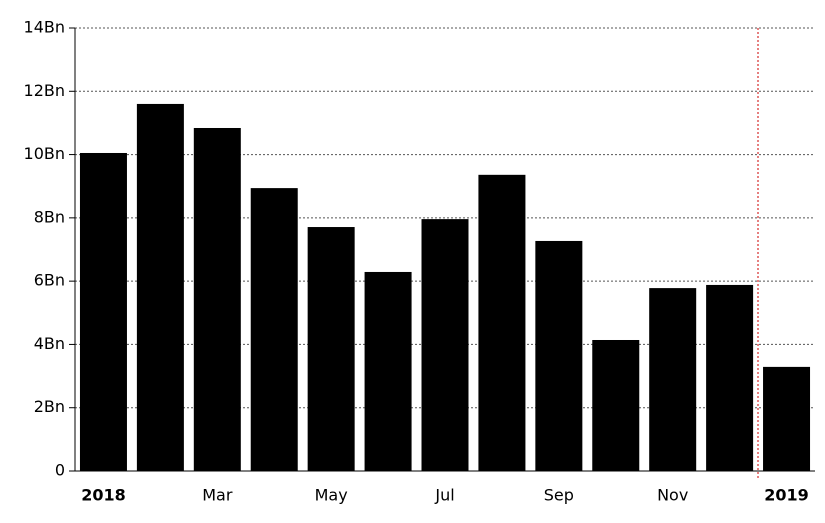  I want to click on y-tick-label: 2Bn, so click(49, 406).